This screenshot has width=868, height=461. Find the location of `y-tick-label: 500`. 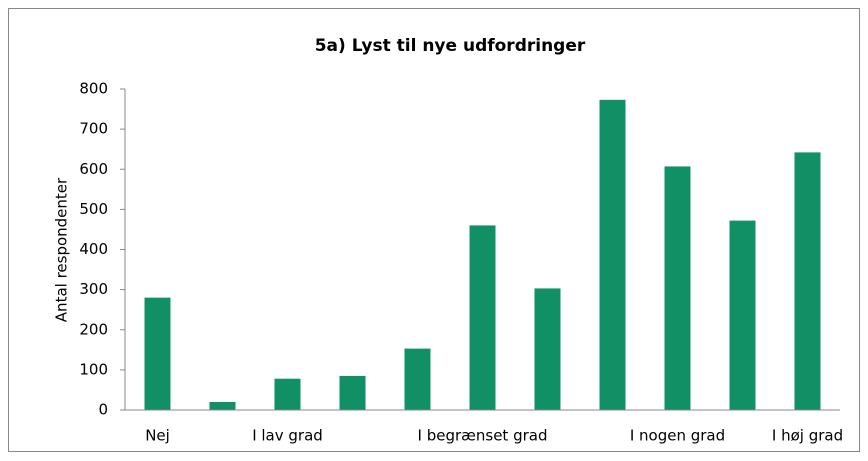

y-tick-label: 500 is located at coordinates (93, 209).